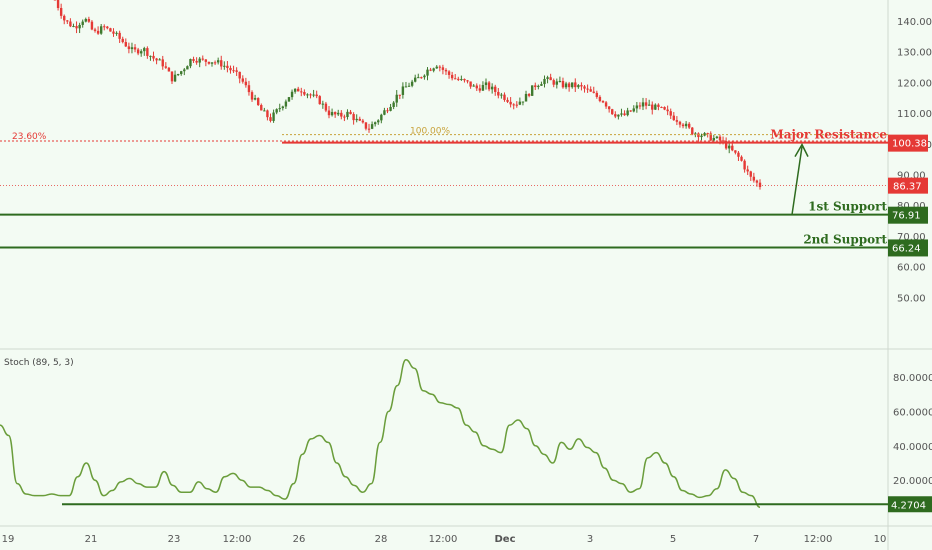 This screenshot has width=932, height=550. What do you see at coordinates (912, 447) in the screenshot?
I see `stoch-tick-label: 40.0000` at bounding box center [912, 447].